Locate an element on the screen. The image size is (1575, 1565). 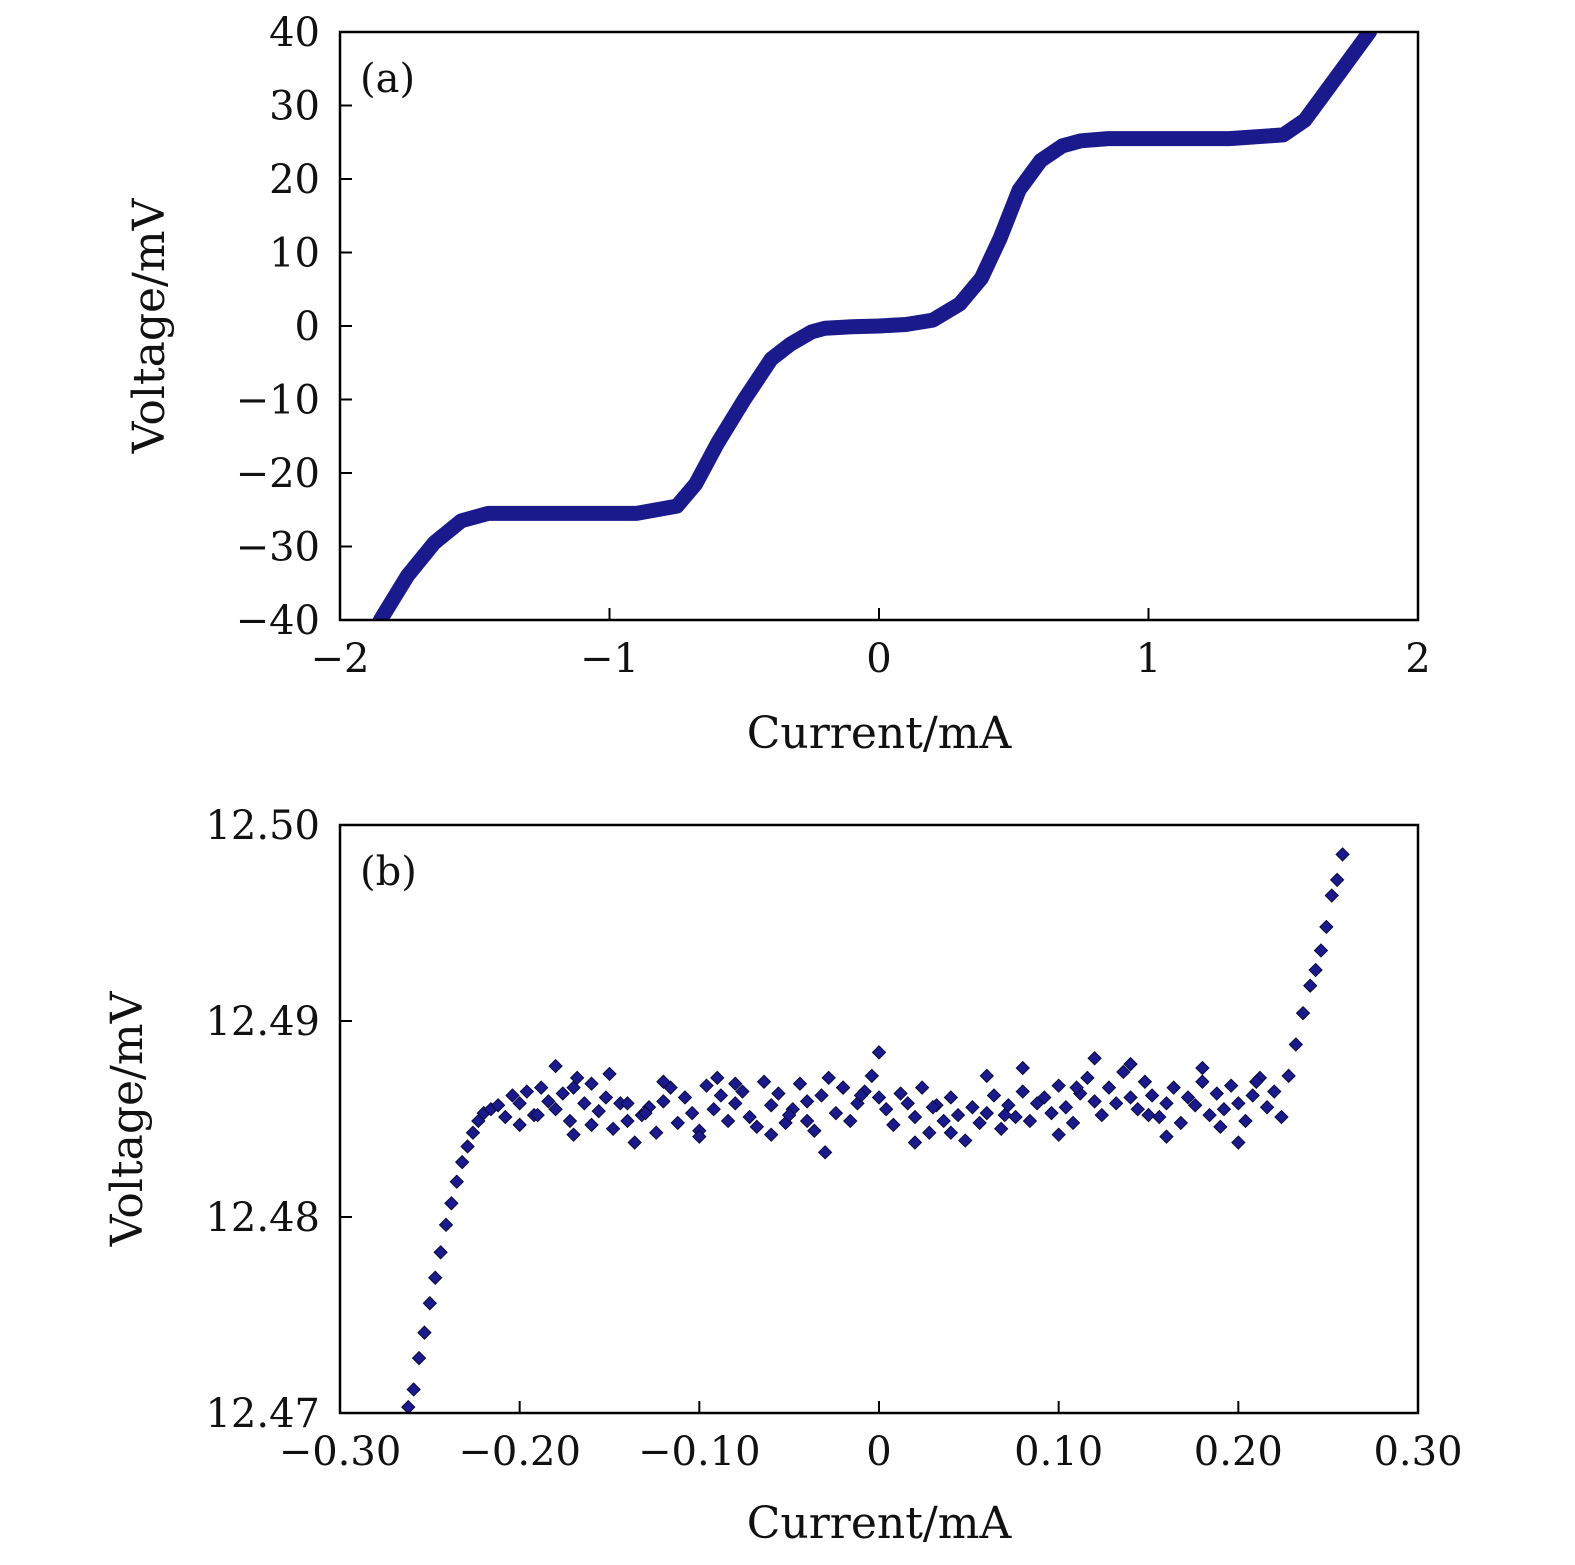
panel-a-x-tick-label: 0 is located at coordinates (878, 659).